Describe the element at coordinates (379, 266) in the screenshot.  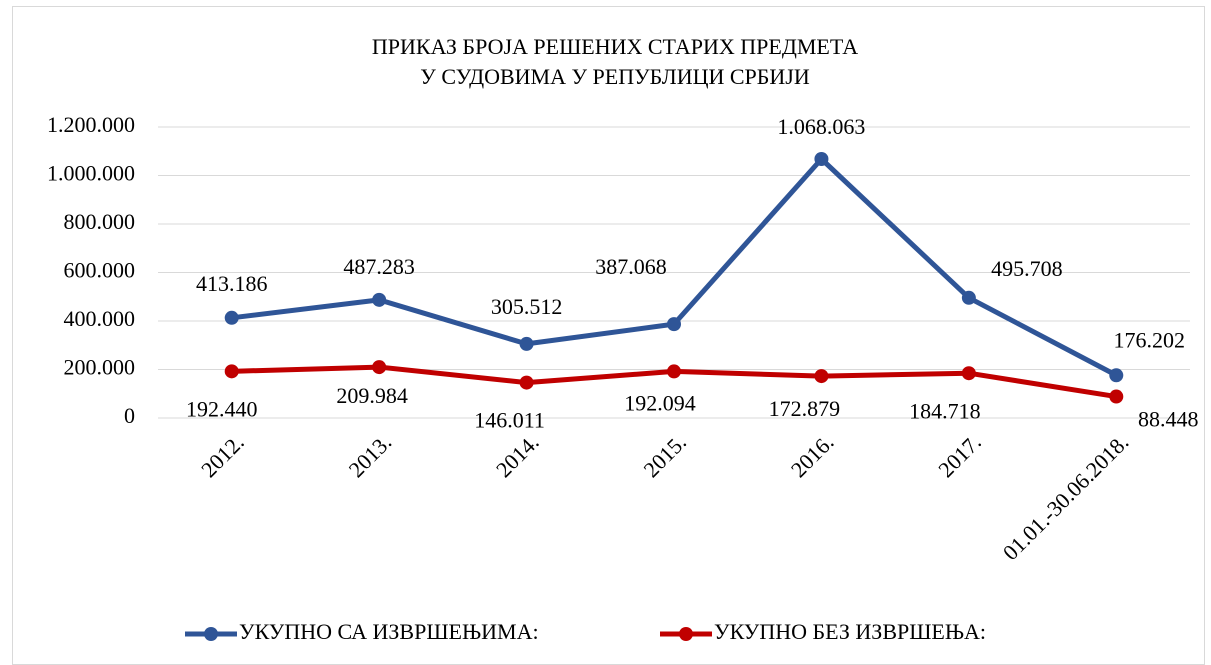
I see `data-label: 487.283` at that location.